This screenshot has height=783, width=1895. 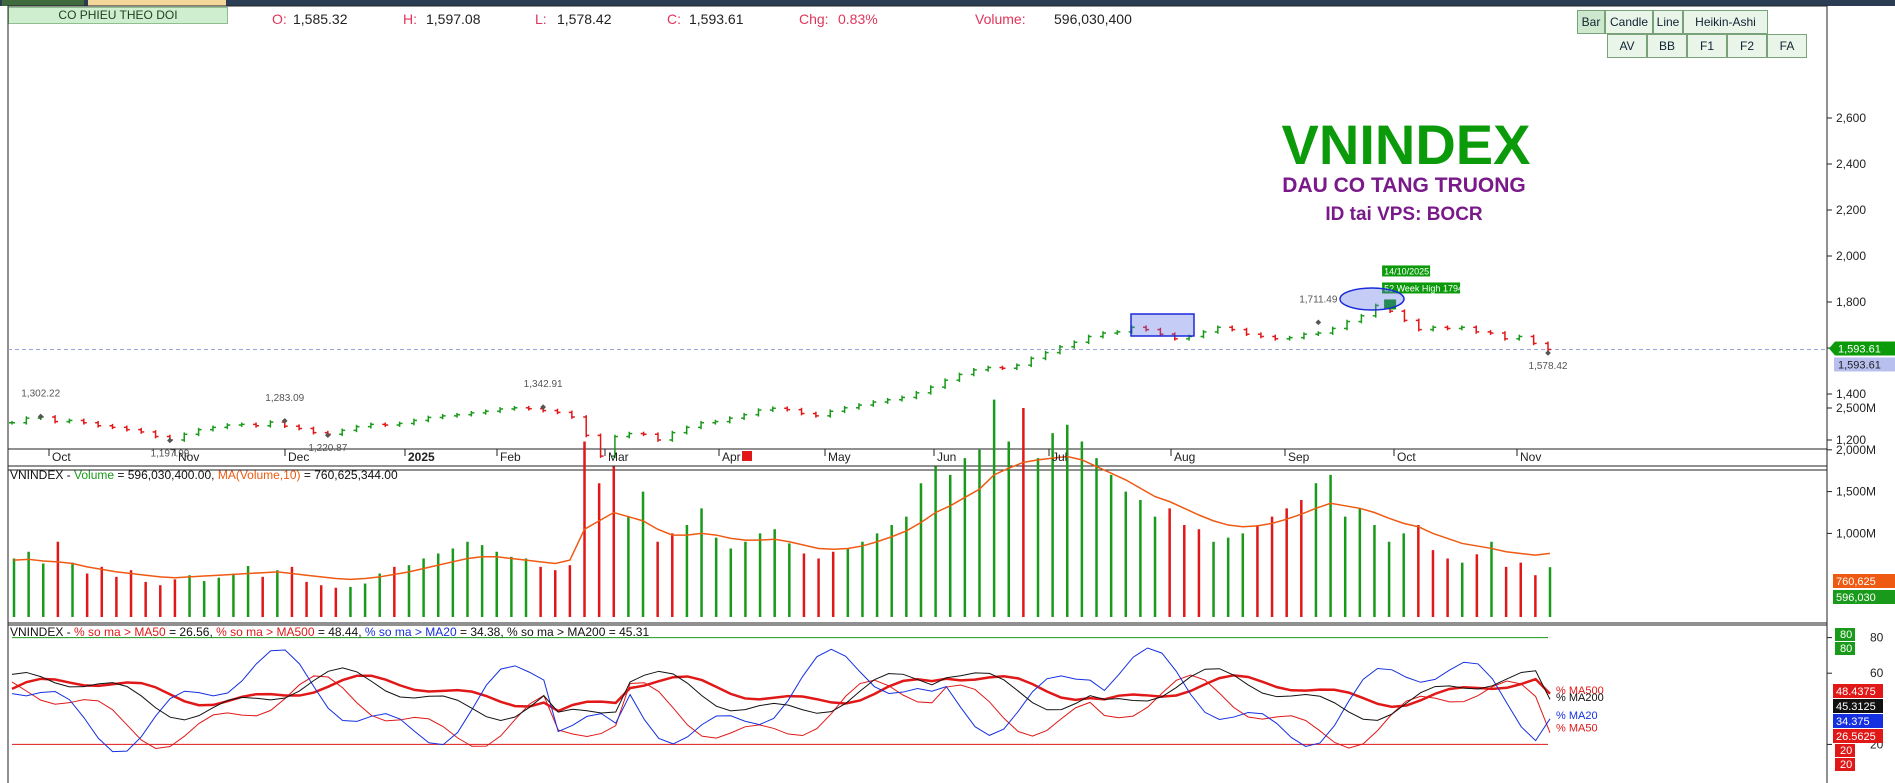 I want to click on event-marker, so click(x=747, y=456).